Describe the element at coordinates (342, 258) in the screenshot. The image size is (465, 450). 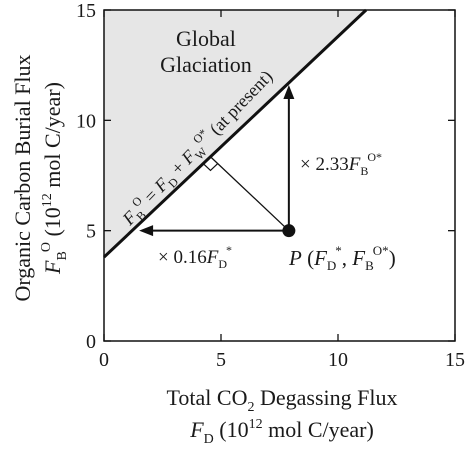
I see `point-label: P (FD*, FBO*)` at that location.